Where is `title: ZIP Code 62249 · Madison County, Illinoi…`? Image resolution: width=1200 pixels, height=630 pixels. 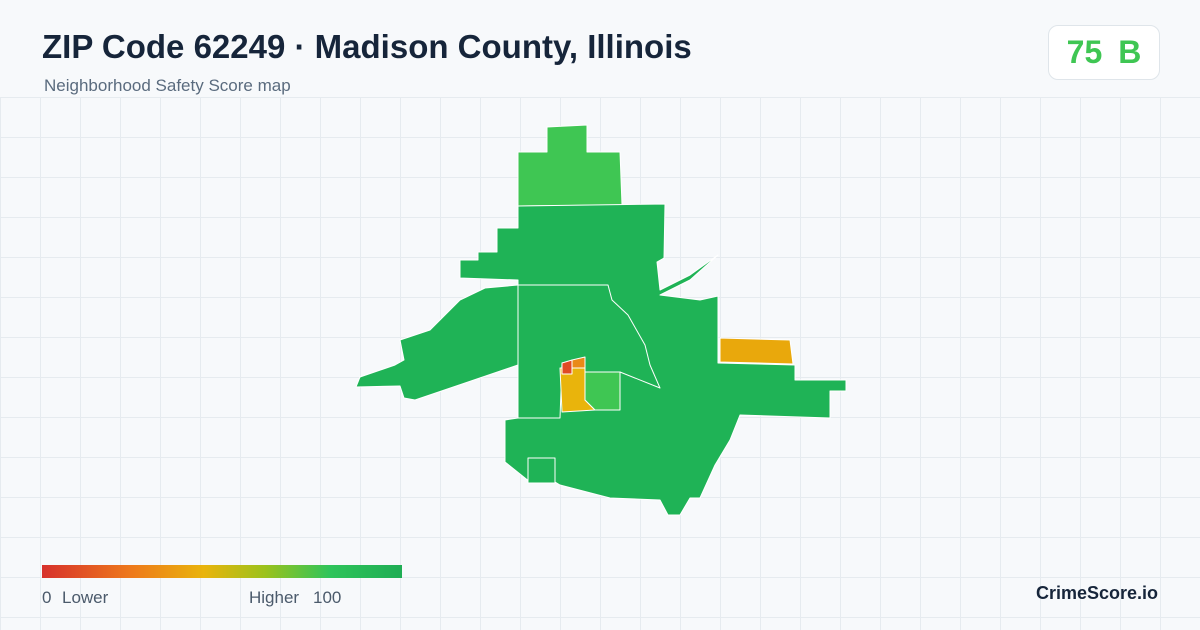
title: ZIP Code 62249 · Madison County, Illinoi… is located at coordinates (367, 46).